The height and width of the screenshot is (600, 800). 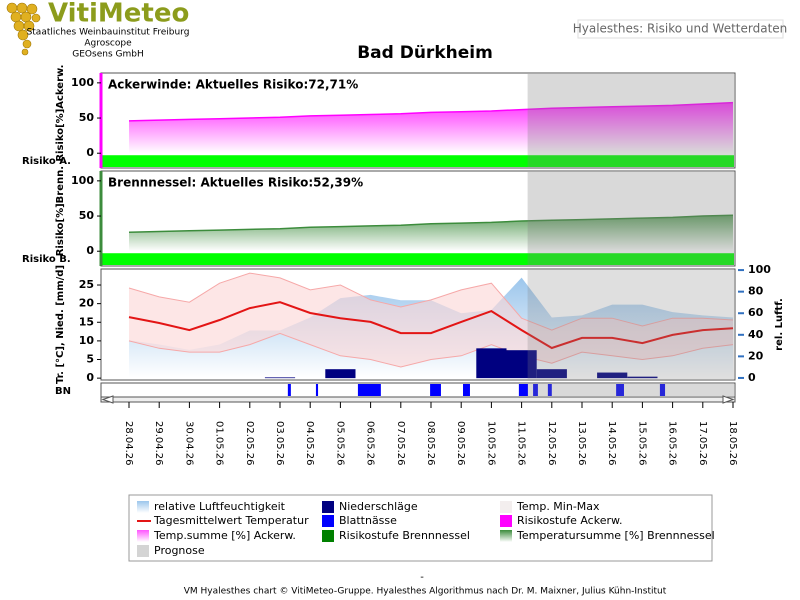 I want to click on legend-label: relative Luftfeuchtigkeit, so click(x=220, y=506).